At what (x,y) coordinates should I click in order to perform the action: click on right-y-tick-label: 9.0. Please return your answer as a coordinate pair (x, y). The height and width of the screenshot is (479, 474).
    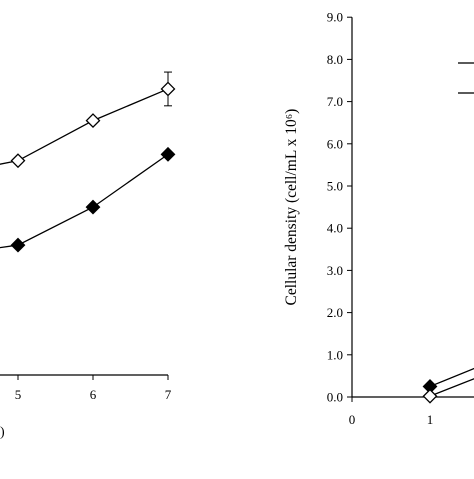
    Looking at the image, I should click on (335, 17).